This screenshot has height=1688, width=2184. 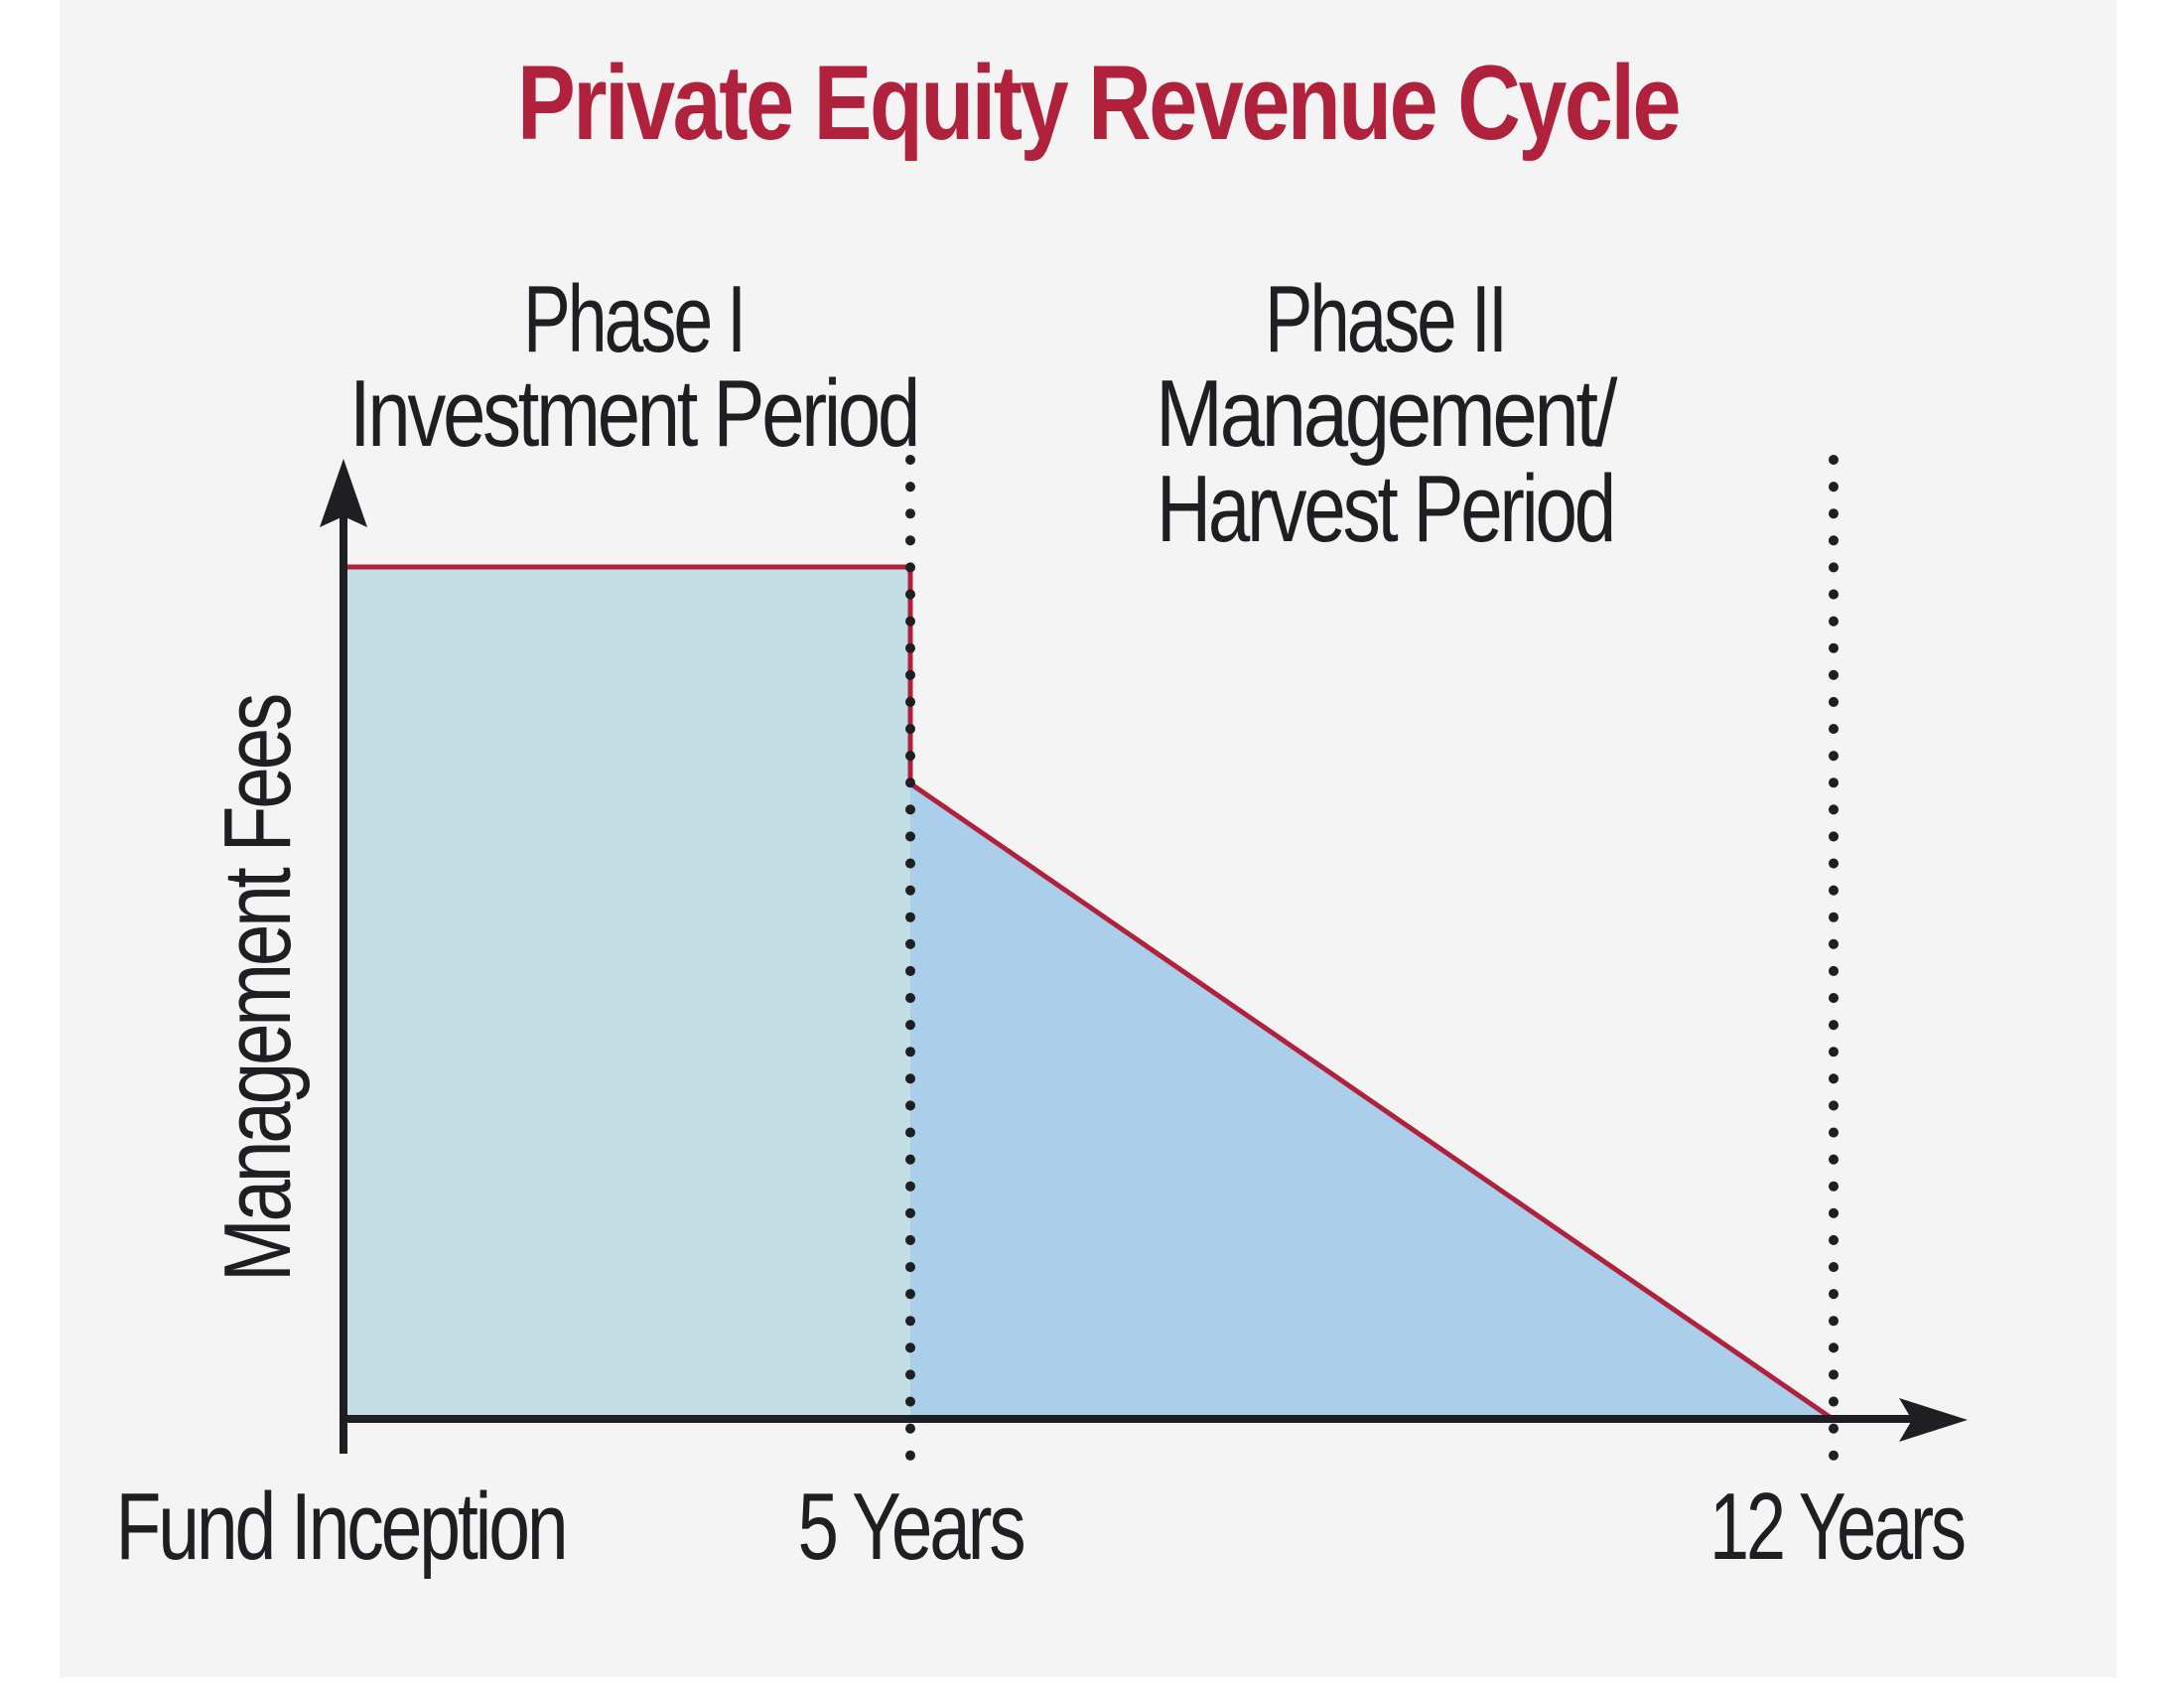 I want to click on x-tick-12-years: 12 Years, so click(x=1837, y=1527).